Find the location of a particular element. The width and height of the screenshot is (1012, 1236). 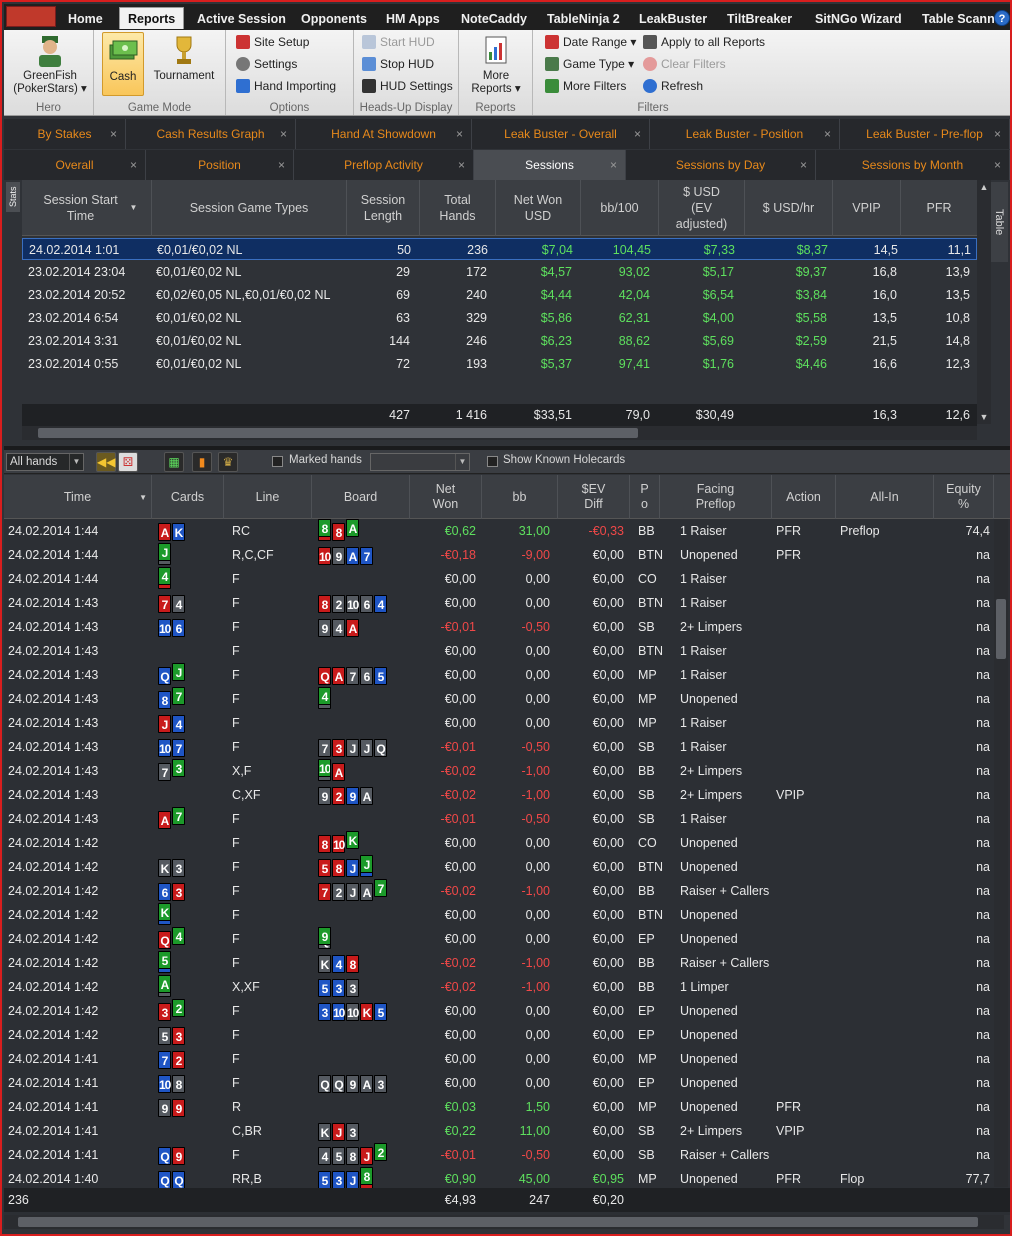

col-board: Board is located at coordinates (361, 497).